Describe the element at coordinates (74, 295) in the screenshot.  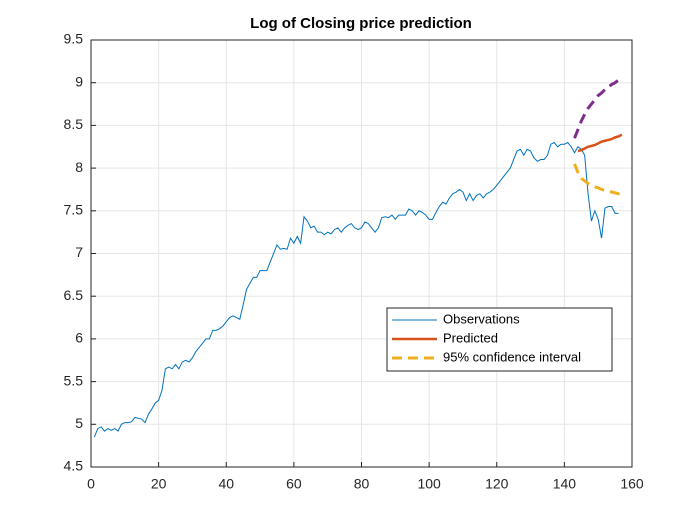
I see `y-tick-label: 6.5` at that location.